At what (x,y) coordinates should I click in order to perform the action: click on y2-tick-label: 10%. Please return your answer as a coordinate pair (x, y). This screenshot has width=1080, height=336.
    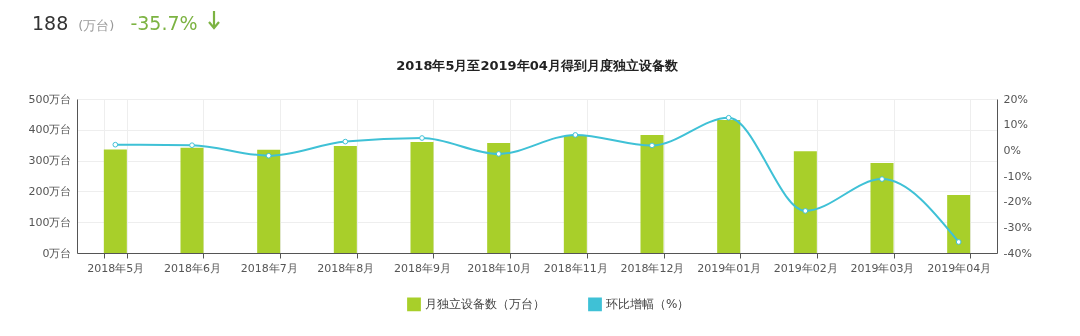
    Looking at the image, I should click on (1015, 125).